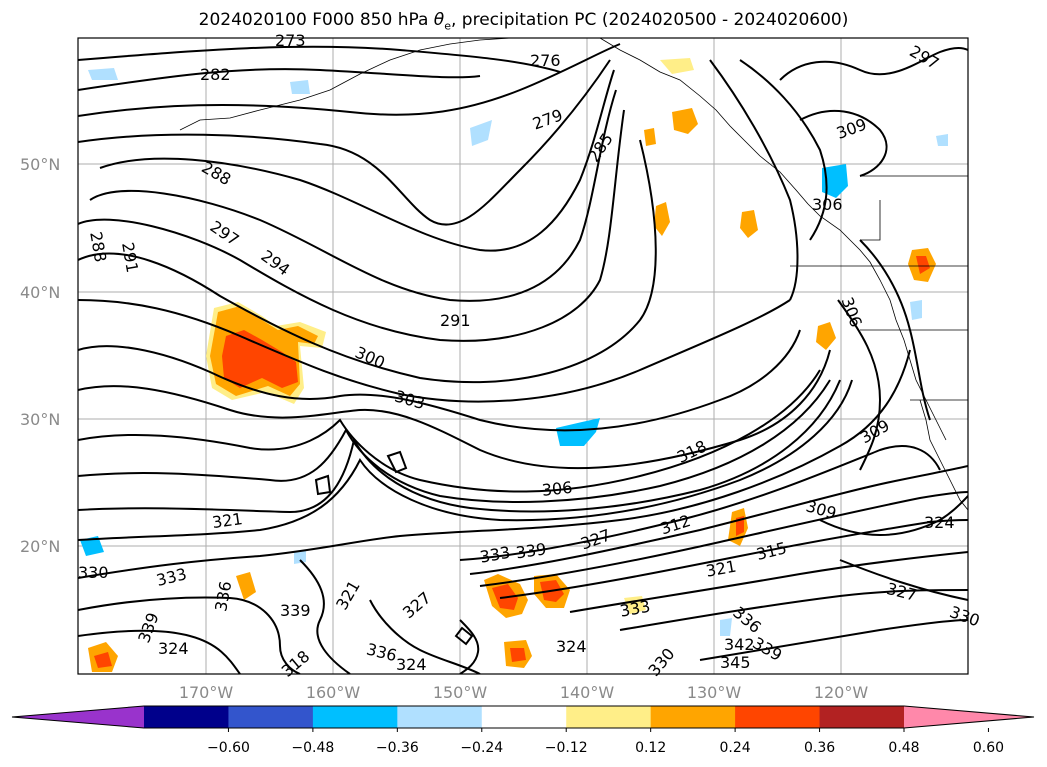  I want to click on lon-label-130: 130°W, so click(714, 692).